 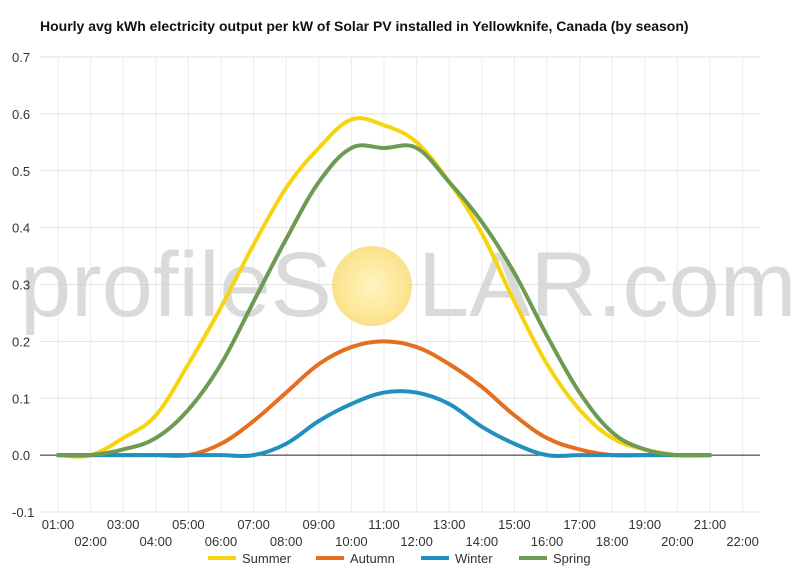 I want to click on x-tick-label: 22:00, so click(x=742, y=541).